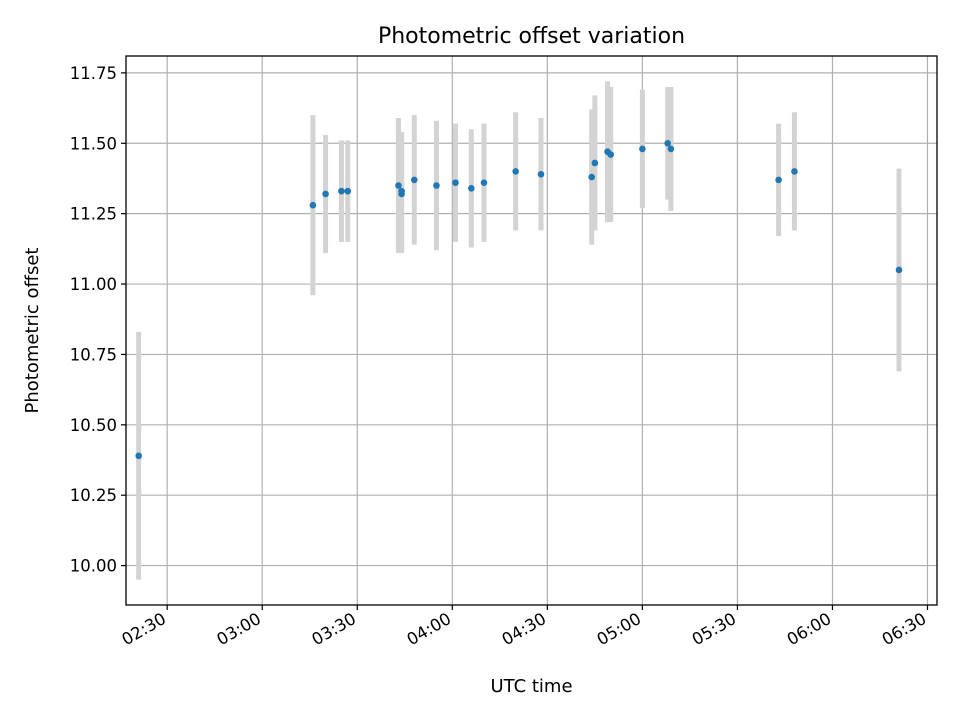  Describe the element at coordinates (93, 425) in the screenshot. I see `y-tick-label: 10.50` at that location.